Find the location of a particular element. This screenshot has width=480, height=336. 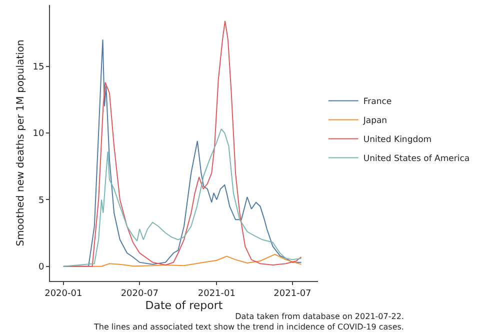

x-tick-label: 2021-07 is located at coordinates (293, 293).